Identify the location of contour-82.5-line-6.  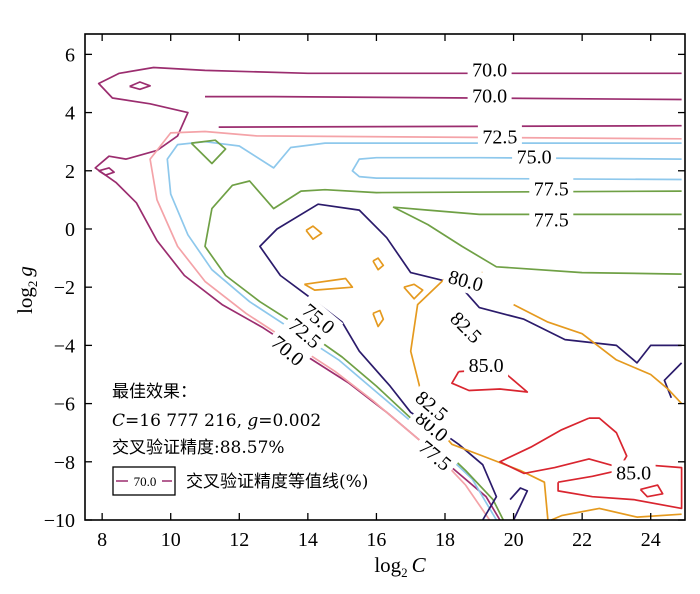
(413, 291).